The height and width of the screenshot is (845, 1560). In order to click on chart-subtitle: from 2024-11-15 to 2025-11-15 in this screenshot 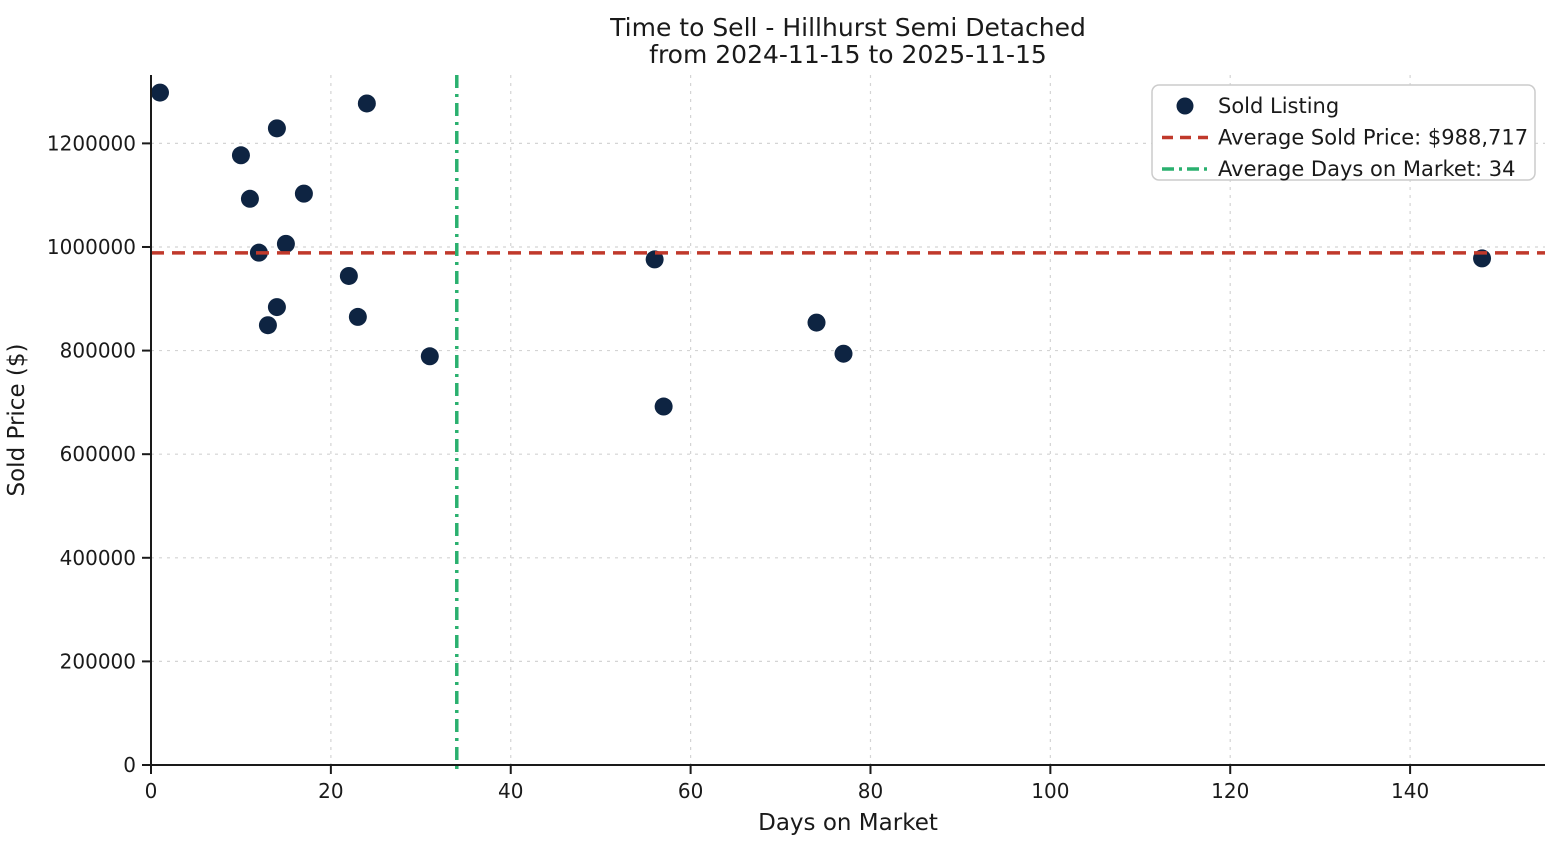, I will do `click(848, 54)`.